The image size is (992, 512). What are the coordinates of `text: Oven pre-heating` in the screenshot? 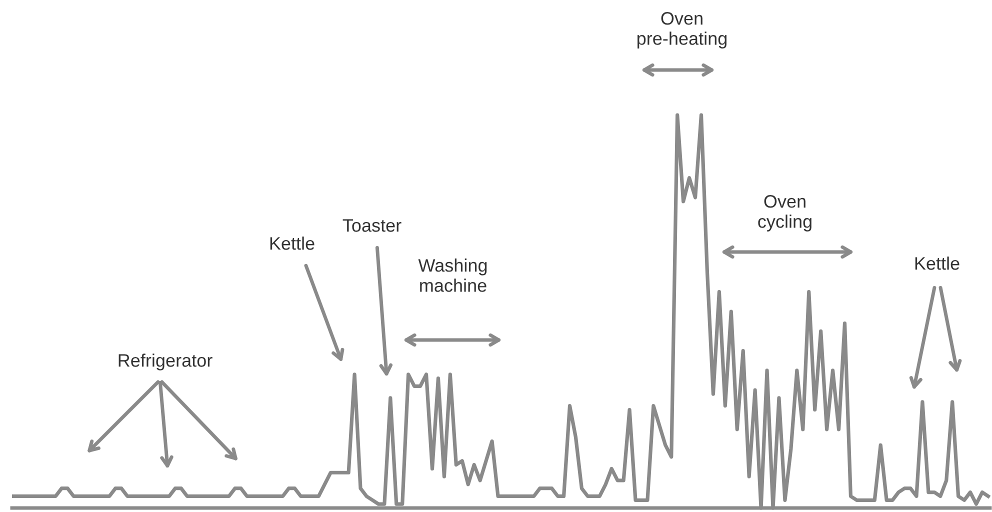 It's located at (682, 30).